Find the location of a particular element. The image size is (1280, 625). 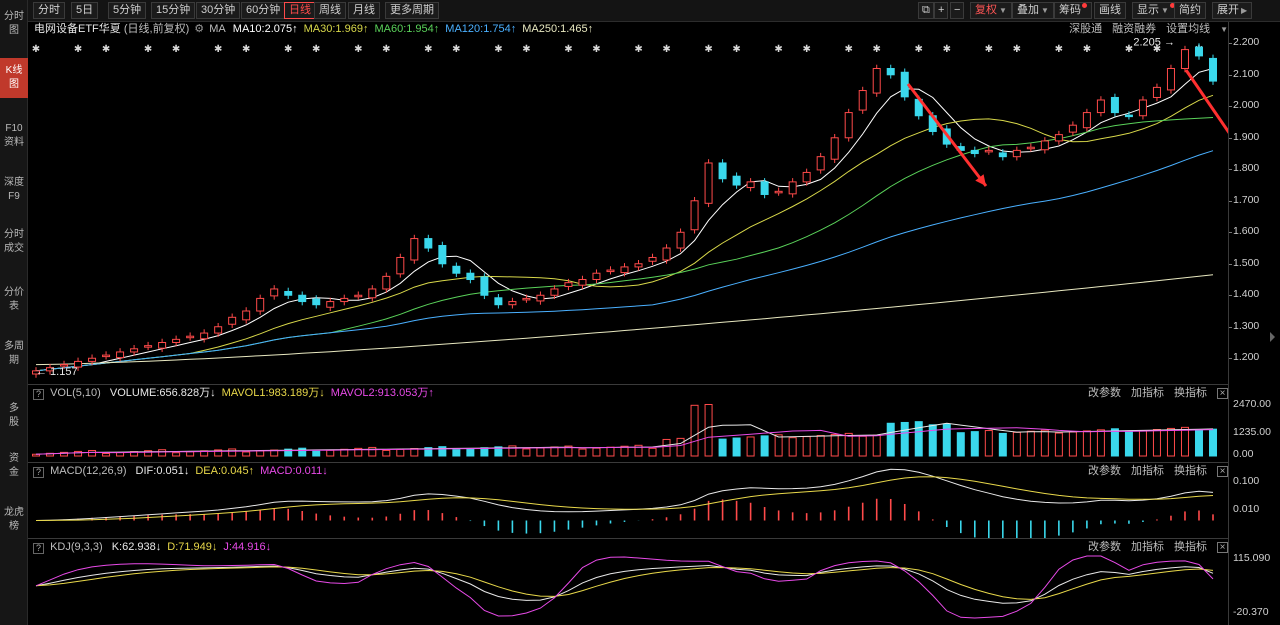

ma250-line is located at coordinates (624, 320).